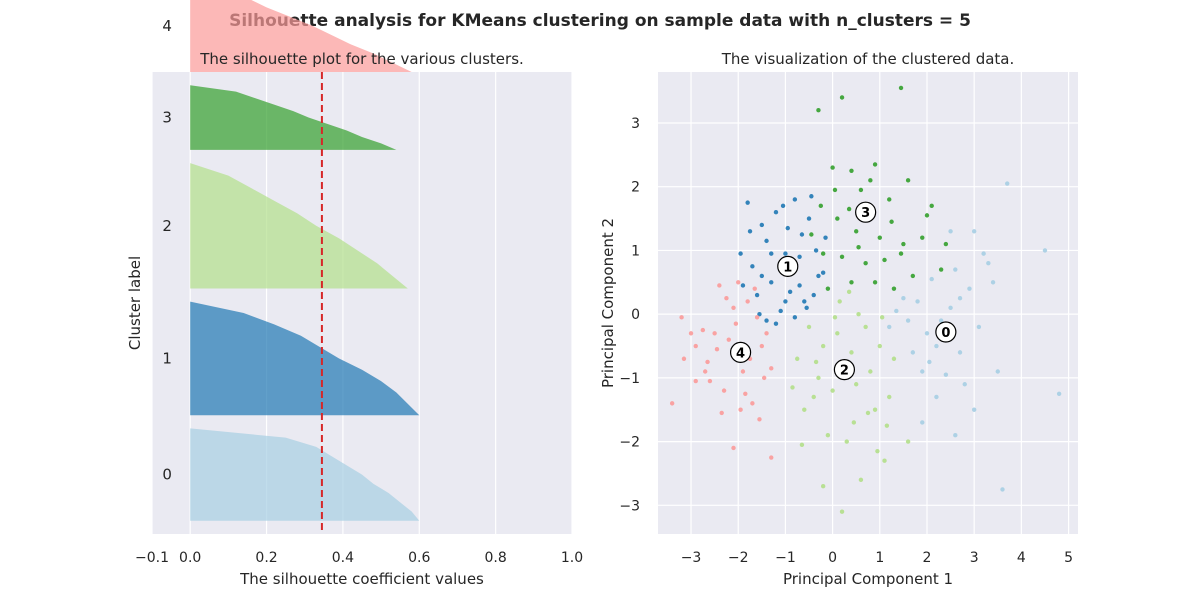 The width and height of the screenshot is (1200, 600). I want to click on cluster-center-label: 0, so click(945, 333).